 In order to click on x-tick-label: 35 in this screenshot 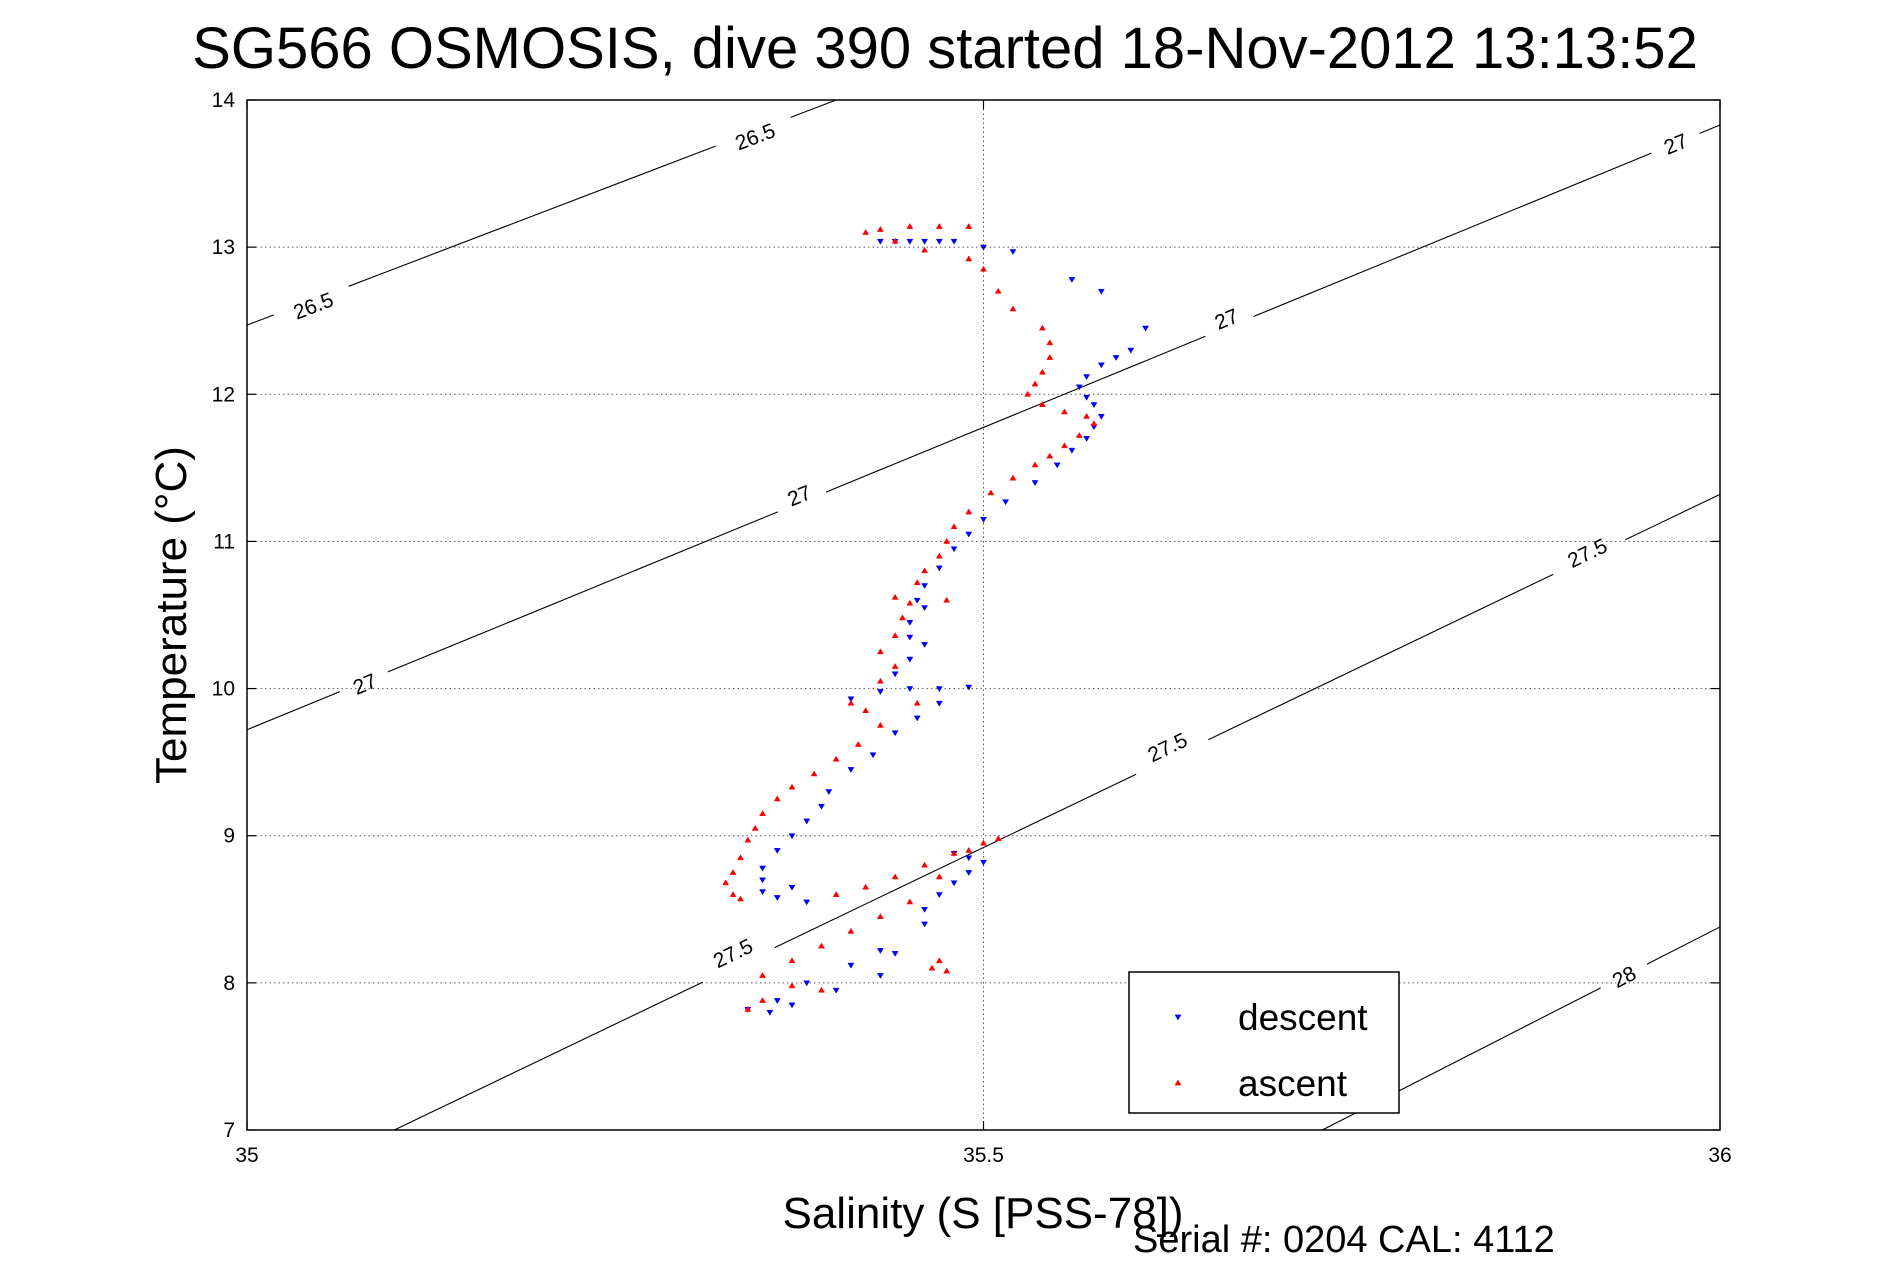, I will do `click(246, 1155)`.